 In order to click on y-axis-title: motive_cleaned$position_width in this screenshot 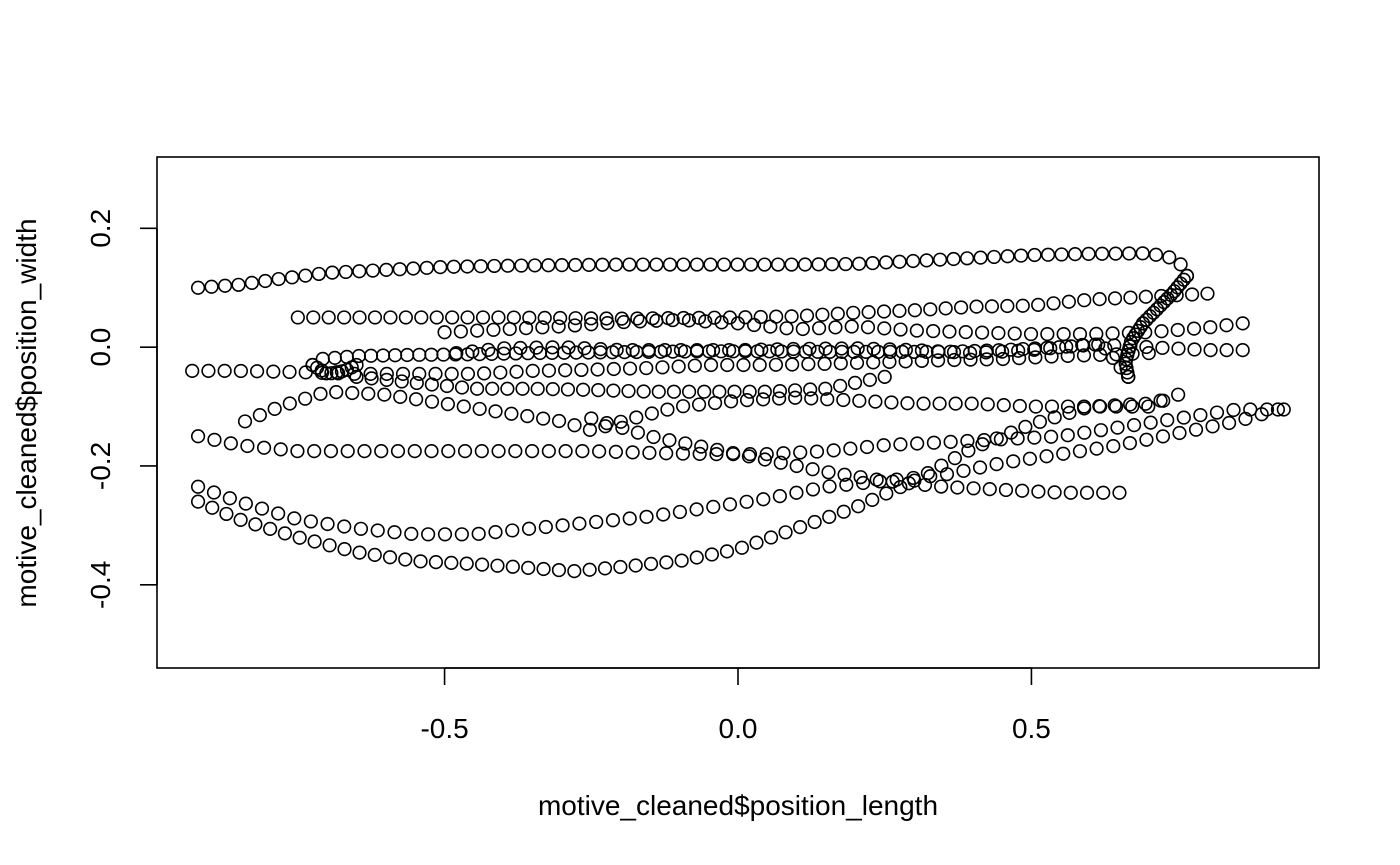, I will do `click(26, 412)`.